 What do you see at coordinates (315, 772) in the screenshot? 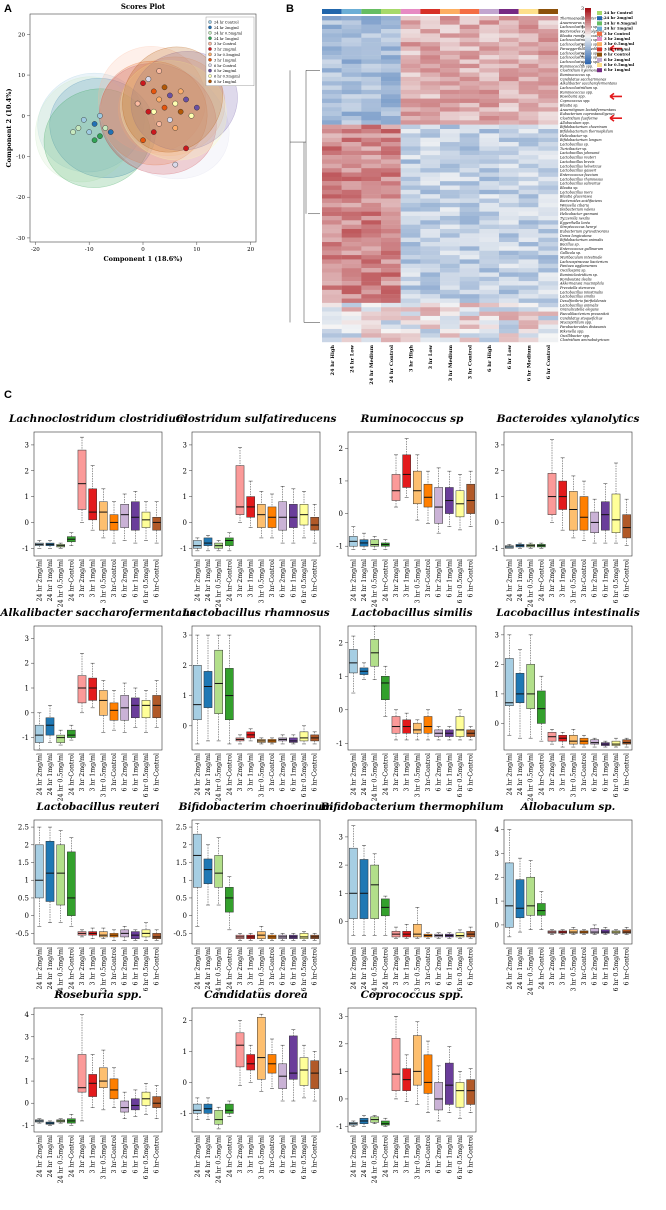
I see `group-label: 6 hr-Control` at bounding box center [315, 772].